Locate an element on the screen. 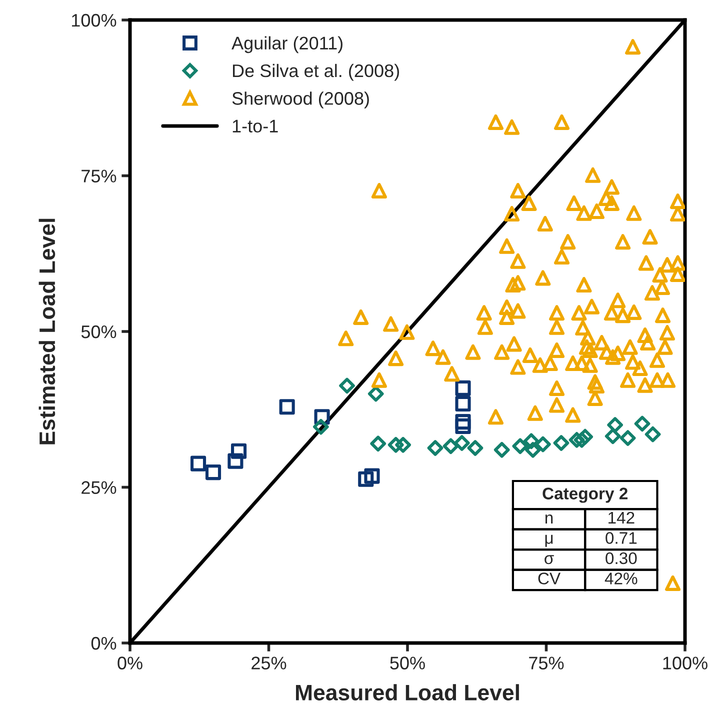 The height and width of the screenshot is (723, 715). y-tick-label: 25% is located at coordinates (99, 487).